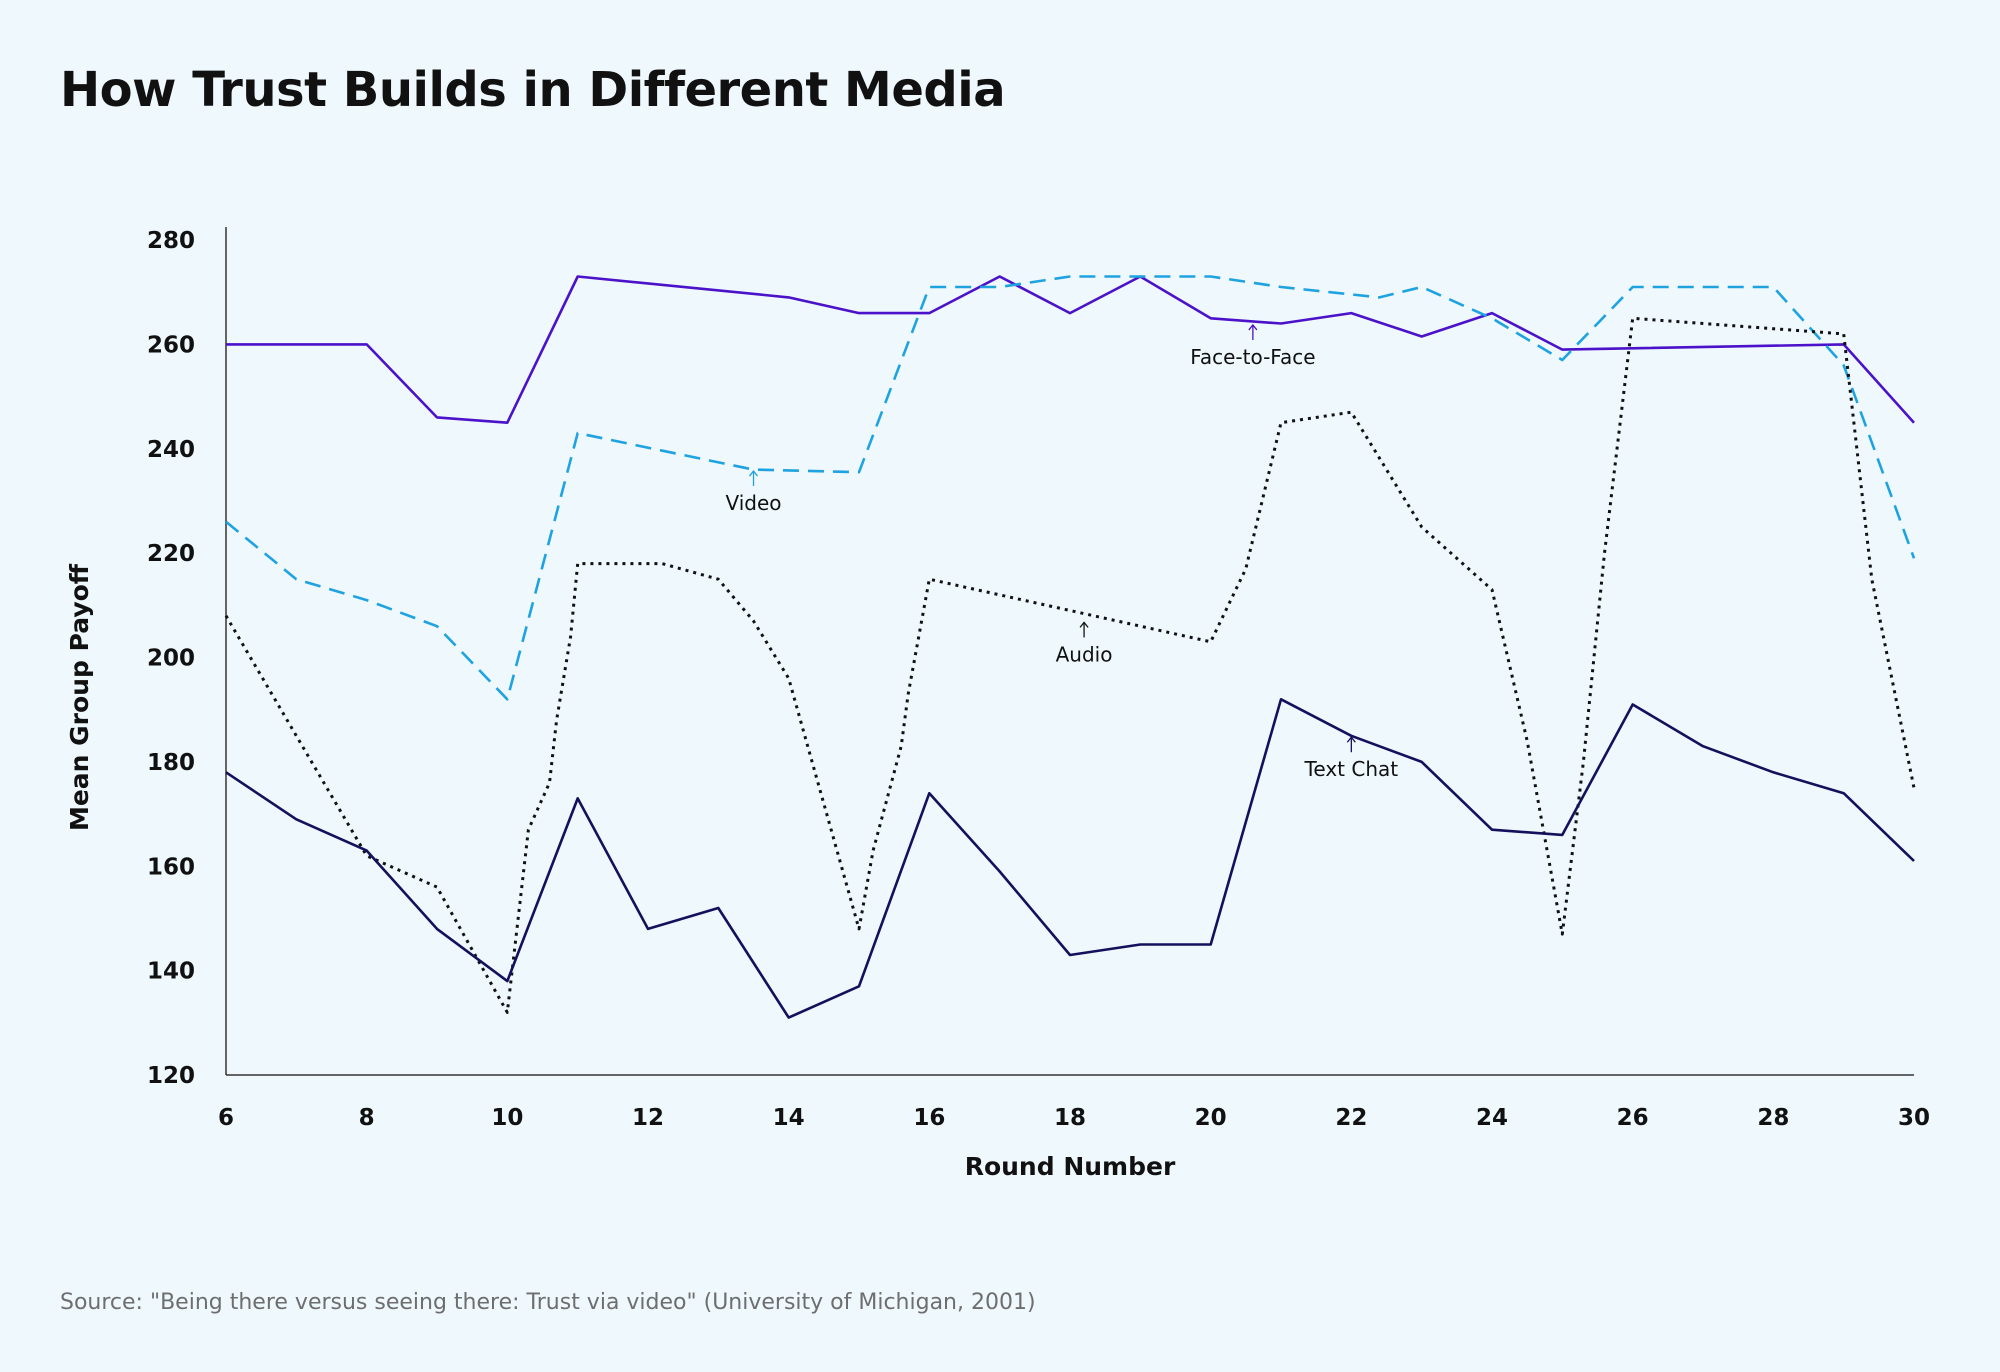 The height and width of the screenshot is (1372, 2000). Describe the element at coordinates (1492, 1118) in the screenshot. I see `x-tick-label: 24` at that location.